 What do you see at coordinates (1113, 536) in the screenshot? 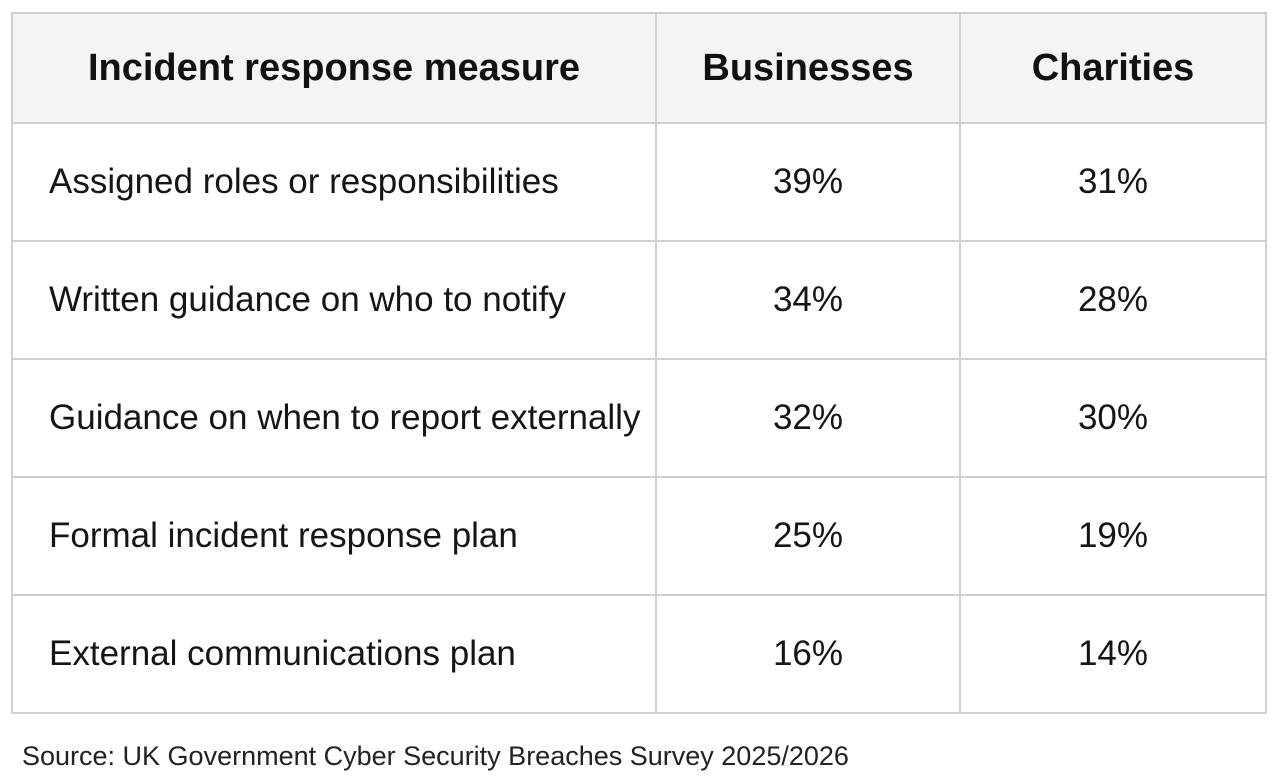
I see `charities-cell: 19%` at bounding box center [1113, 536].